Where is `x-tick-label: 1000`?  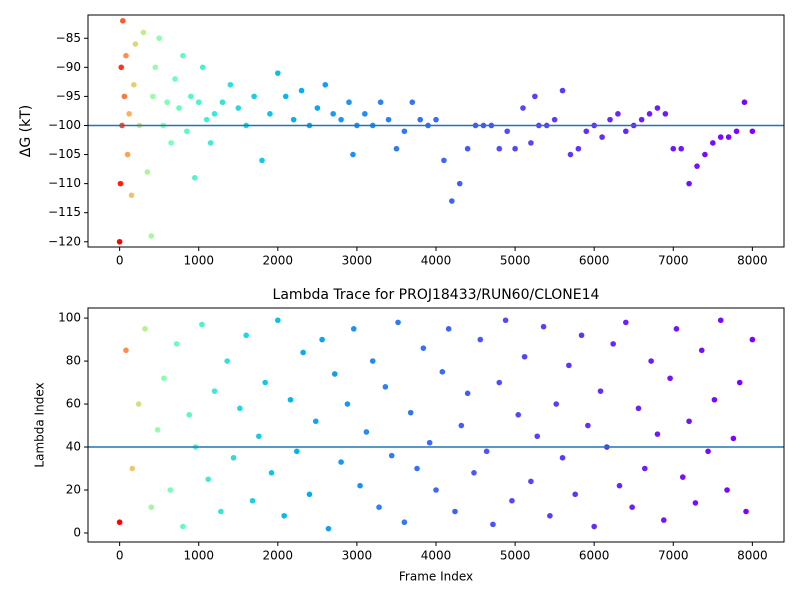 x-tick-label: 1000 is located at coordinates (198, 556).